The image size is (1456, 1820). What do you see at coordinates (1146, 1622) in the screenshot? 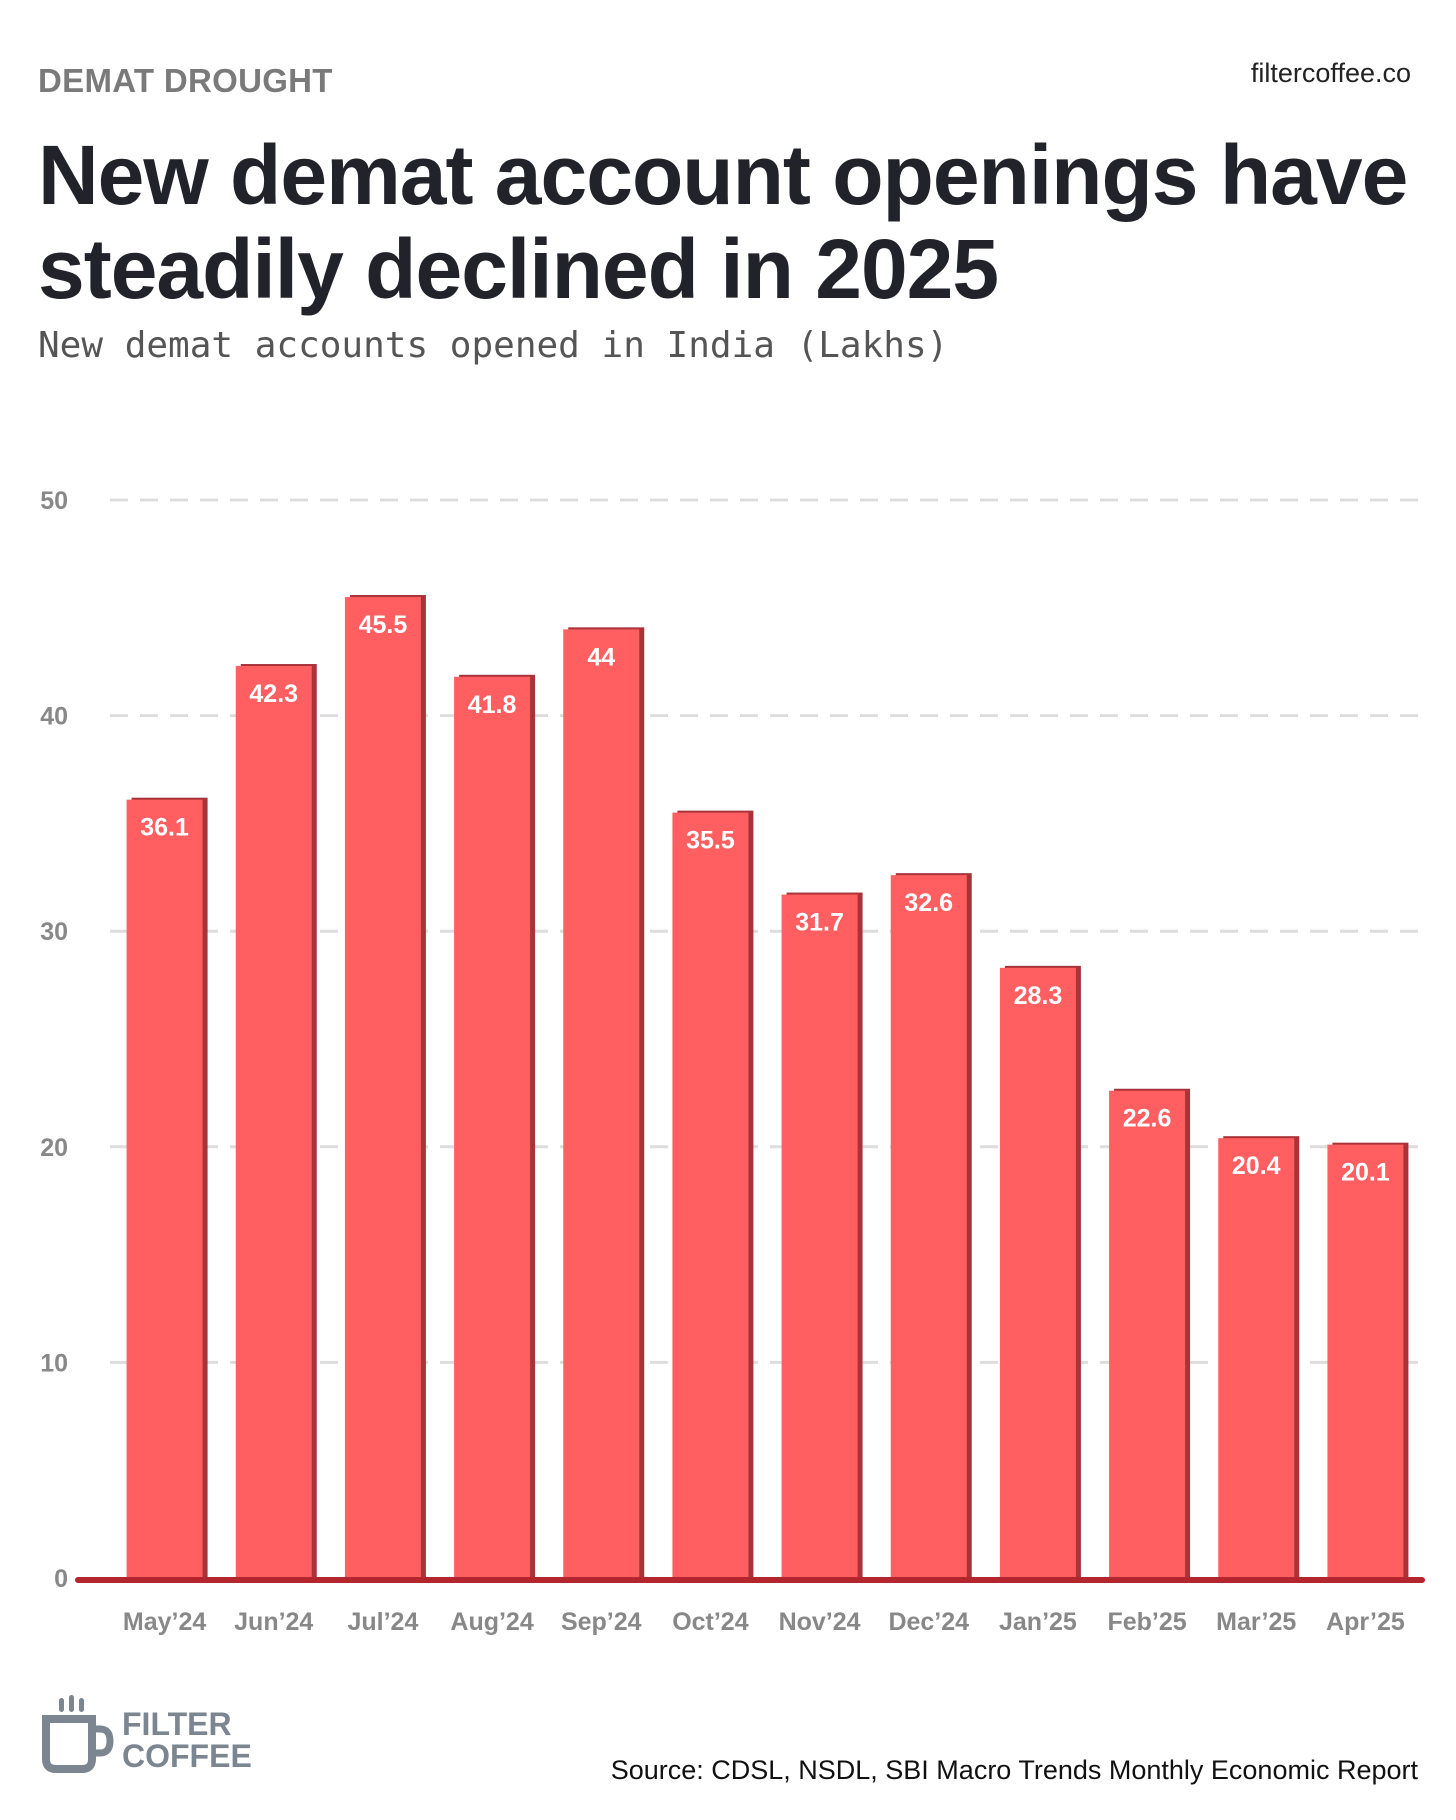
I see `x-tick-label: Feb’25` at bounding box center [1146, 1622].